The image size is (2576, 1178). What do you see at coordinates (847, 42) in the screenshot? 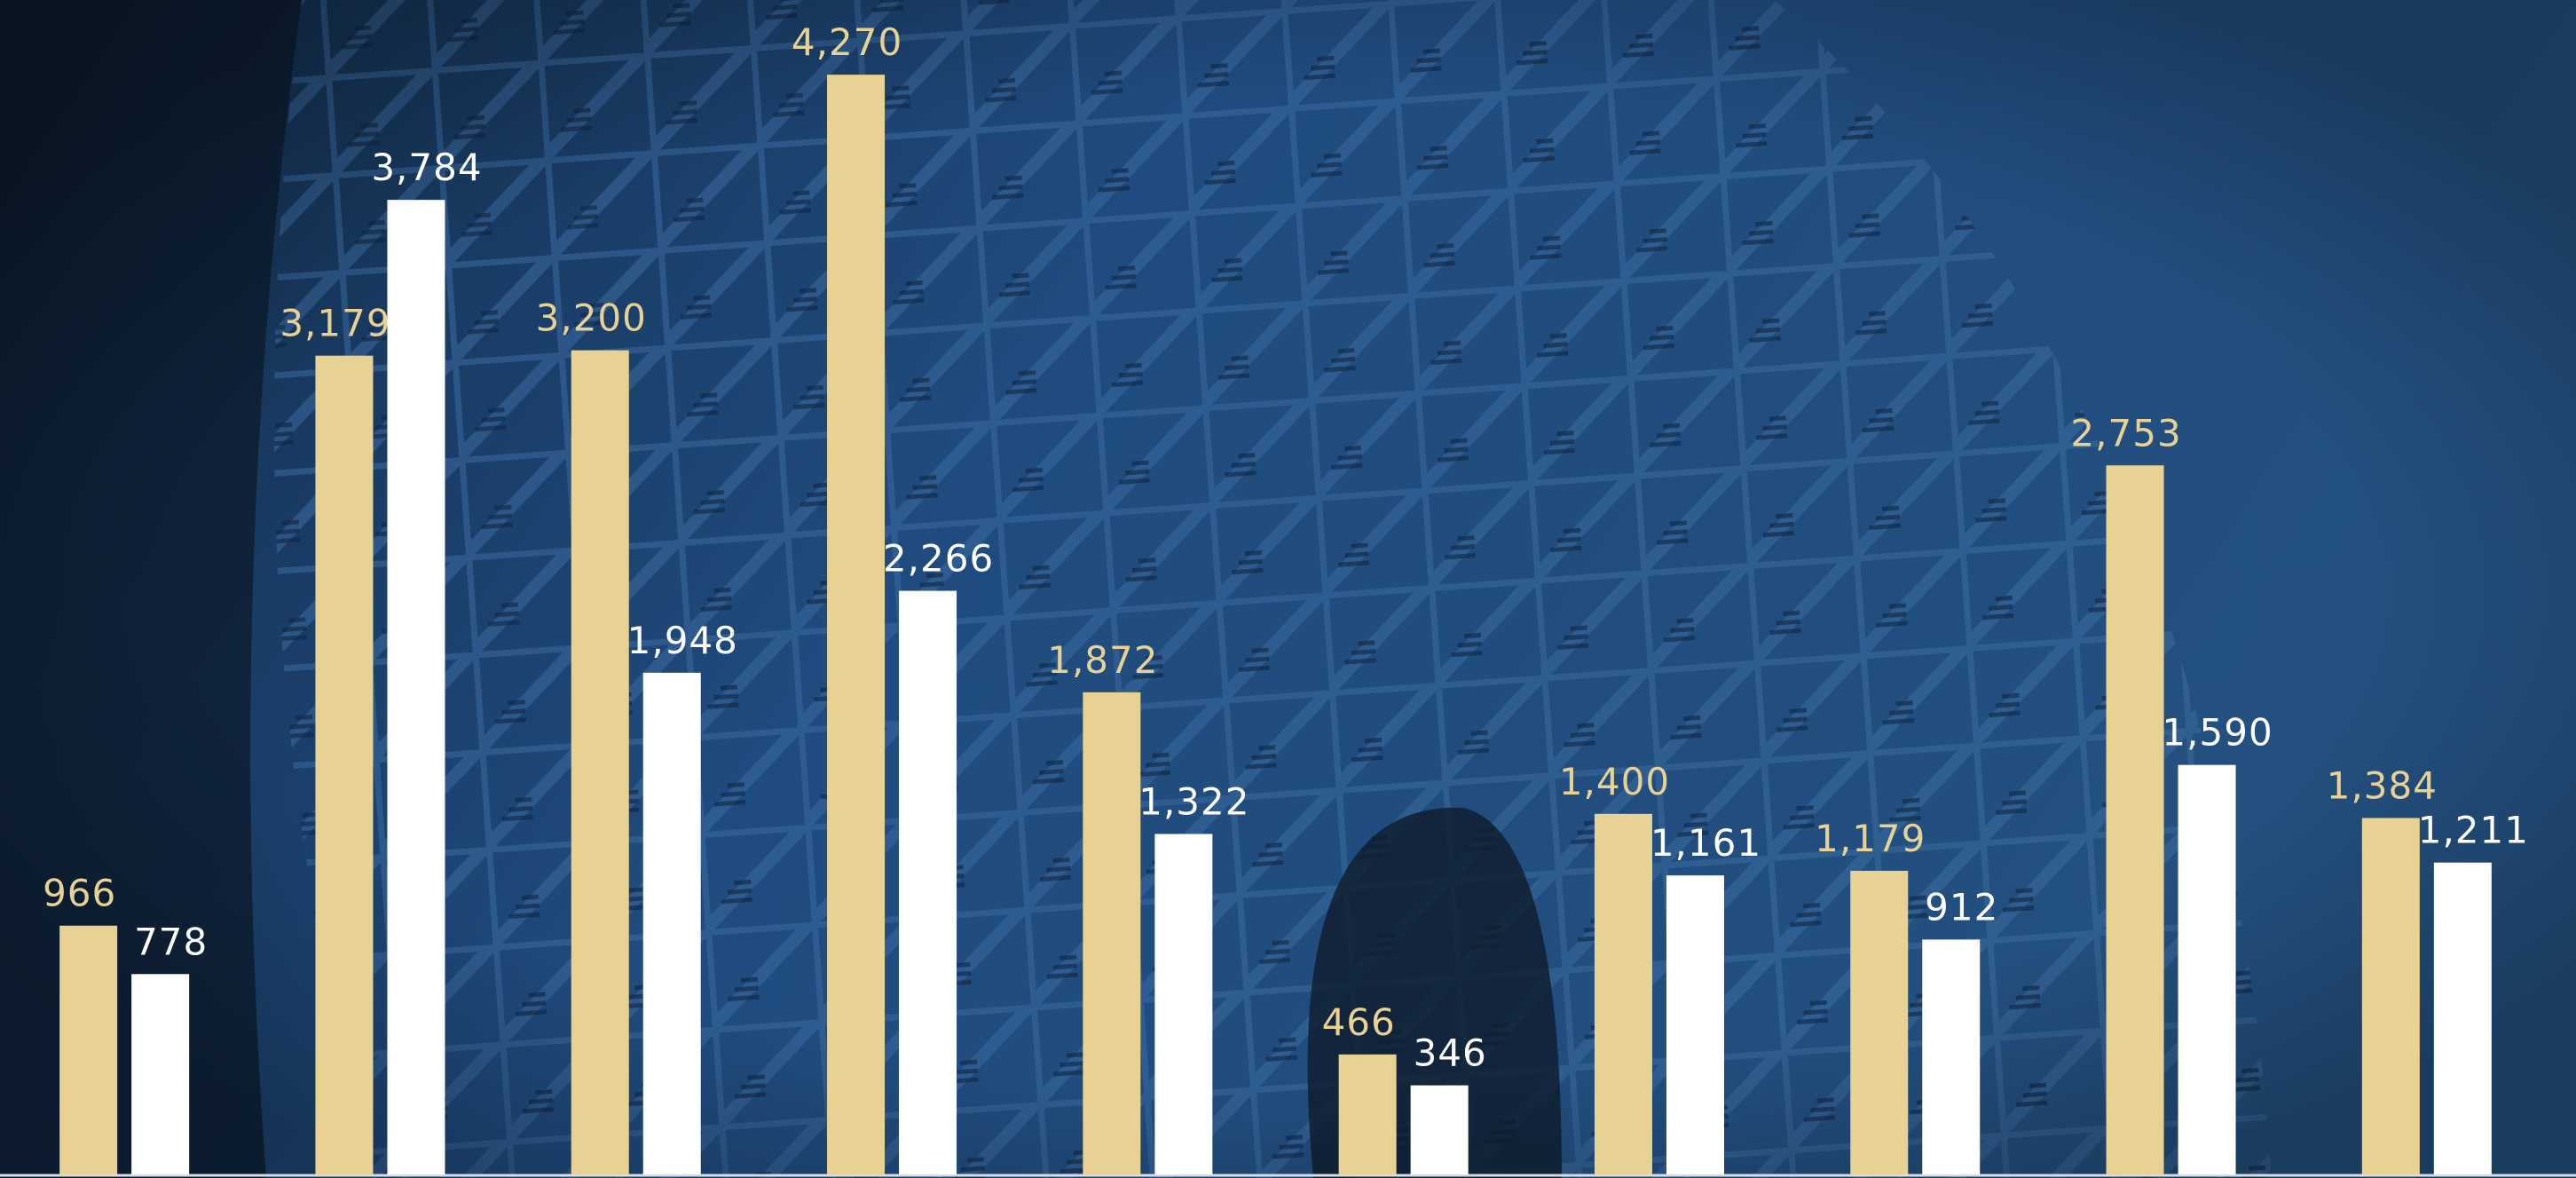
I see `value-label: 4,270` at bounding box center [847, 42].